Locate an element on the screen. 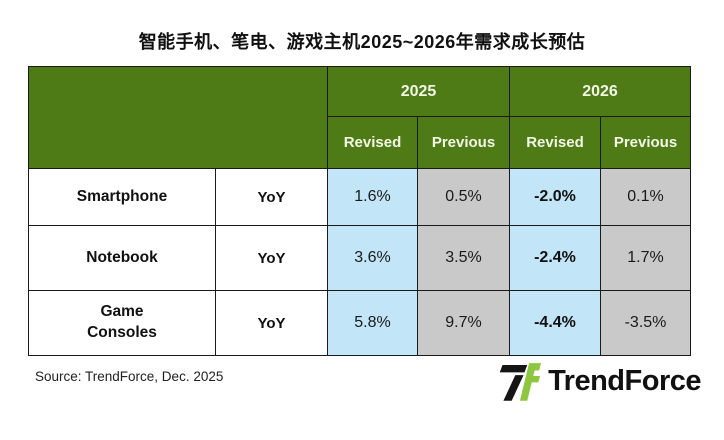 The image size is (724, 440). value-cell: -3.5% is located at coordinates (645, 323).